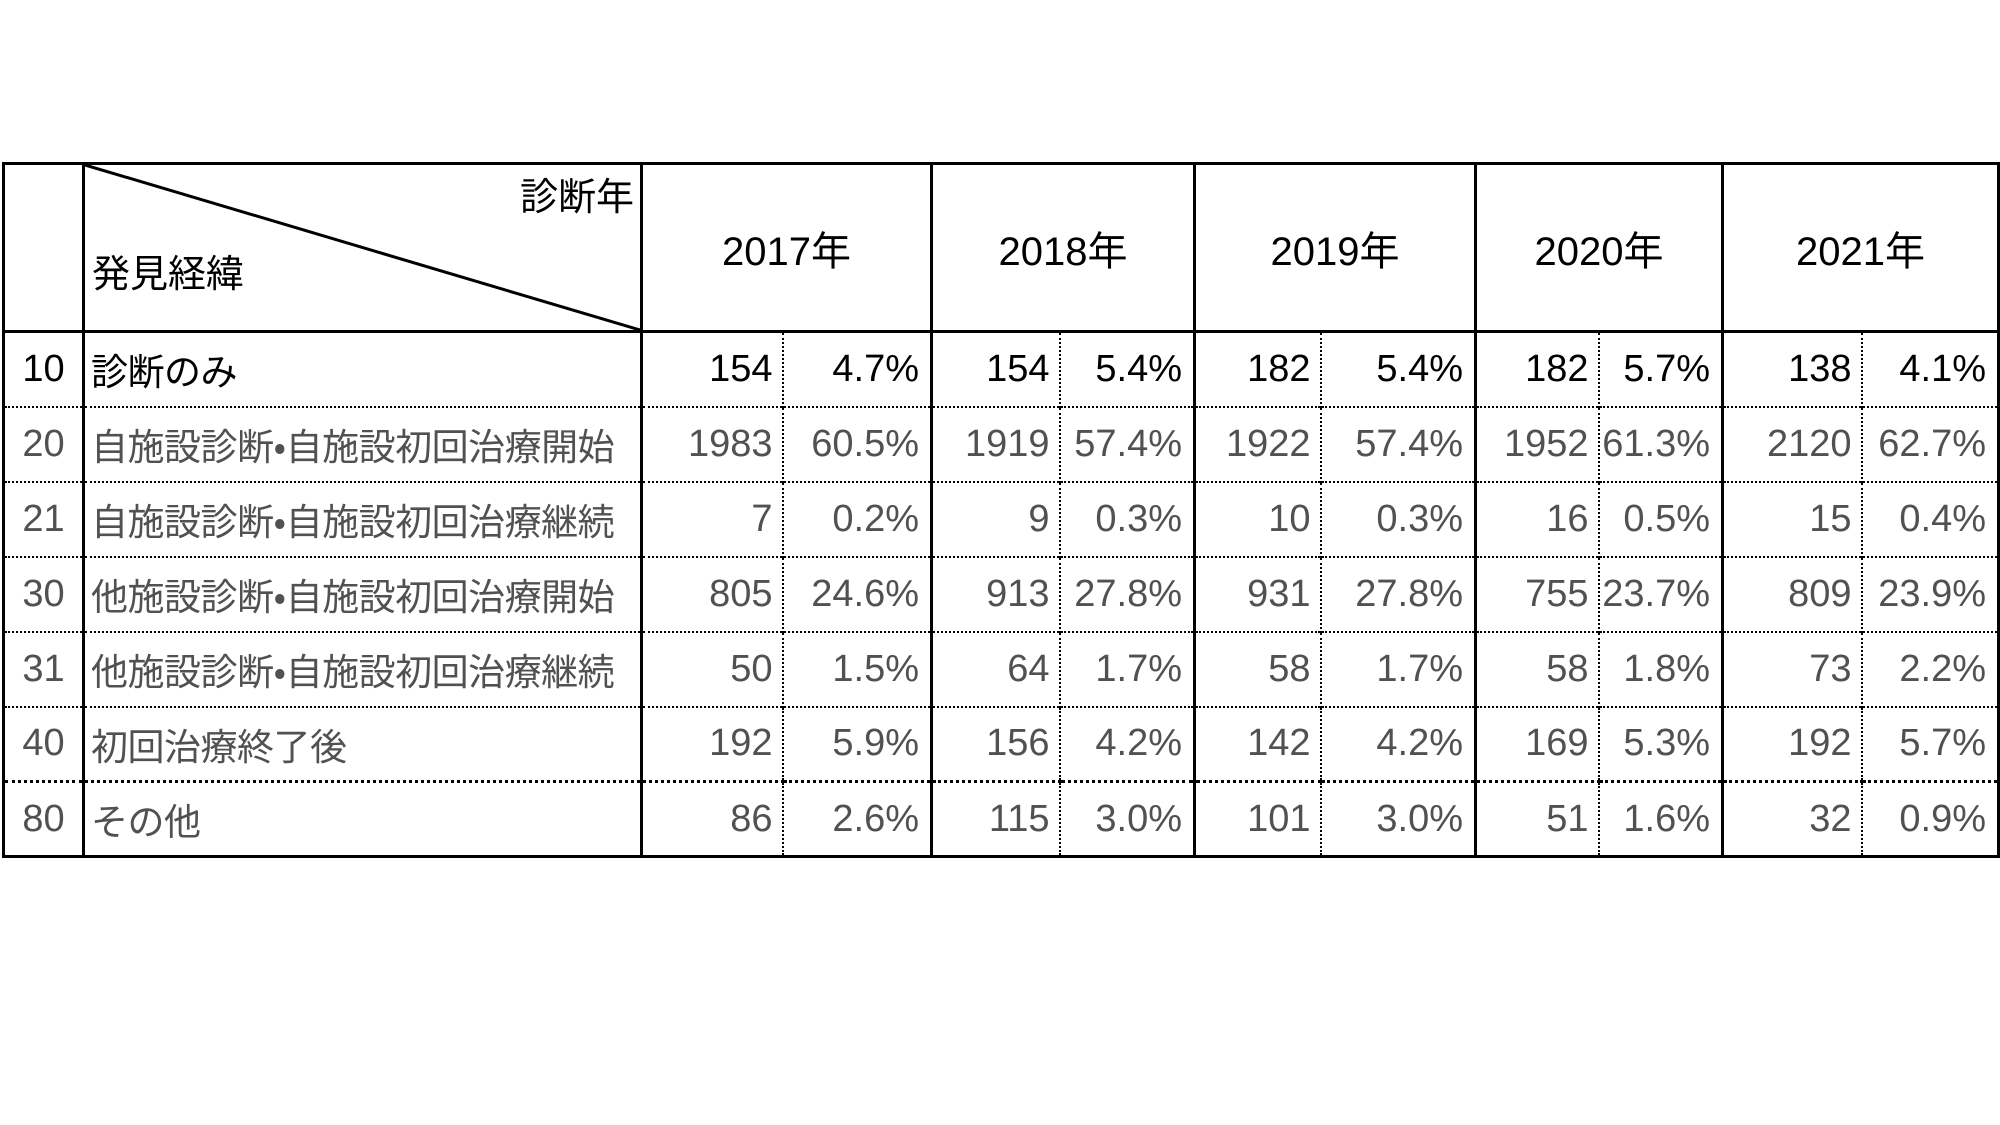 The height and width of the screenshot is (1125, 2000). I want to click on percent-cell: 4.7%, so click(857, 368).